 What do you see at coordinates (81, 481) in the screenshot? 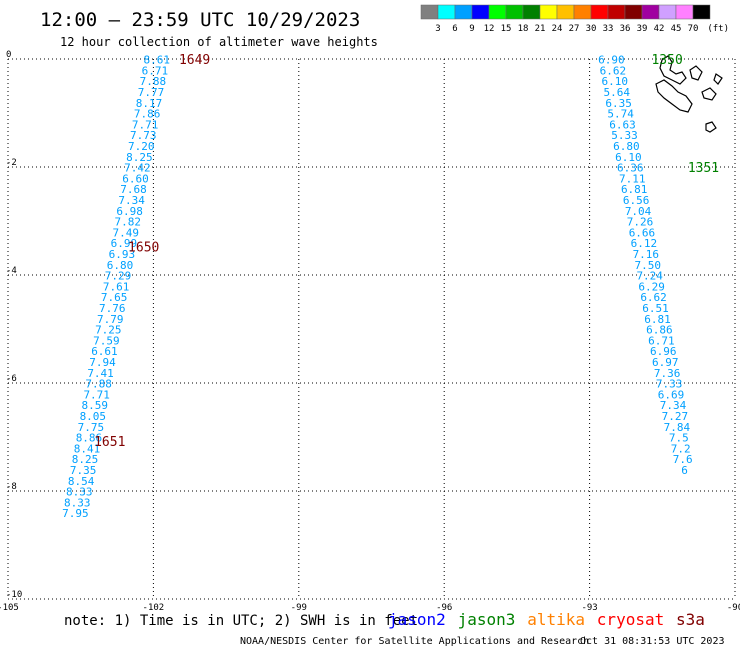
I see `wave-height-value: 8.54` at bounding box center [81, 481].